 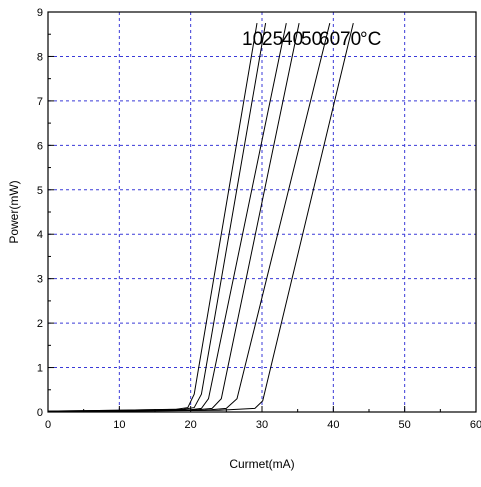 What do you see at coordinates (262, 425) in the screenshot?
I see `x-tick-label: 30` at bounding box center [262, 425].